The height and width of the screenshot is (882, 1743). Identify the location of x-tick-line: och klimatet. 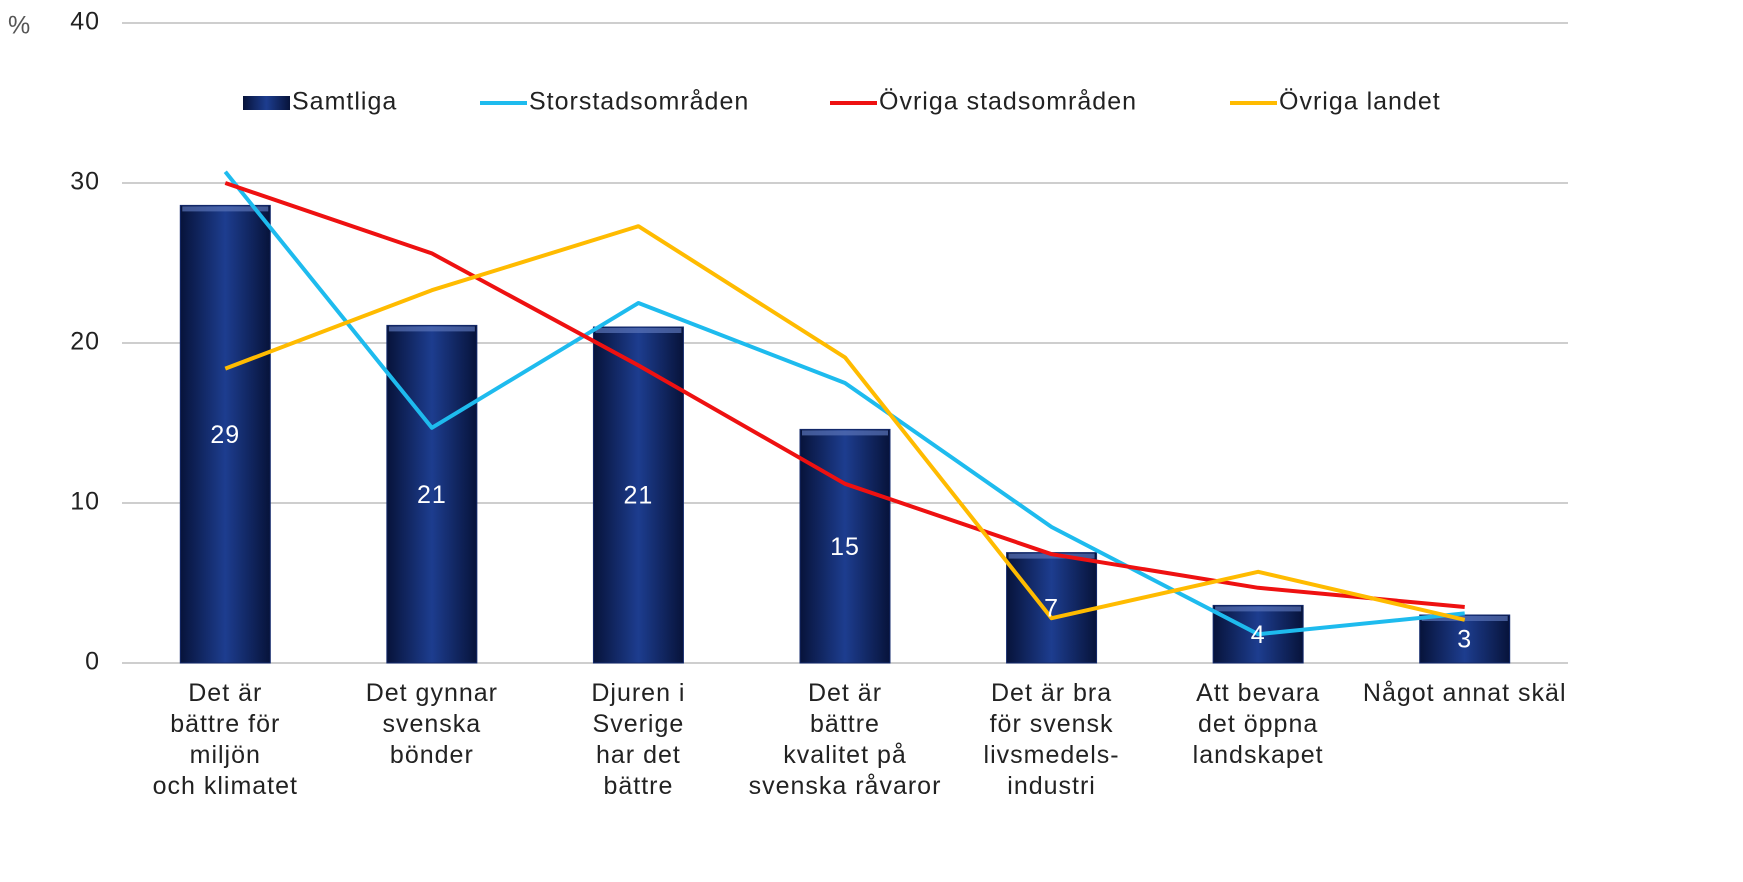
(225, 786).